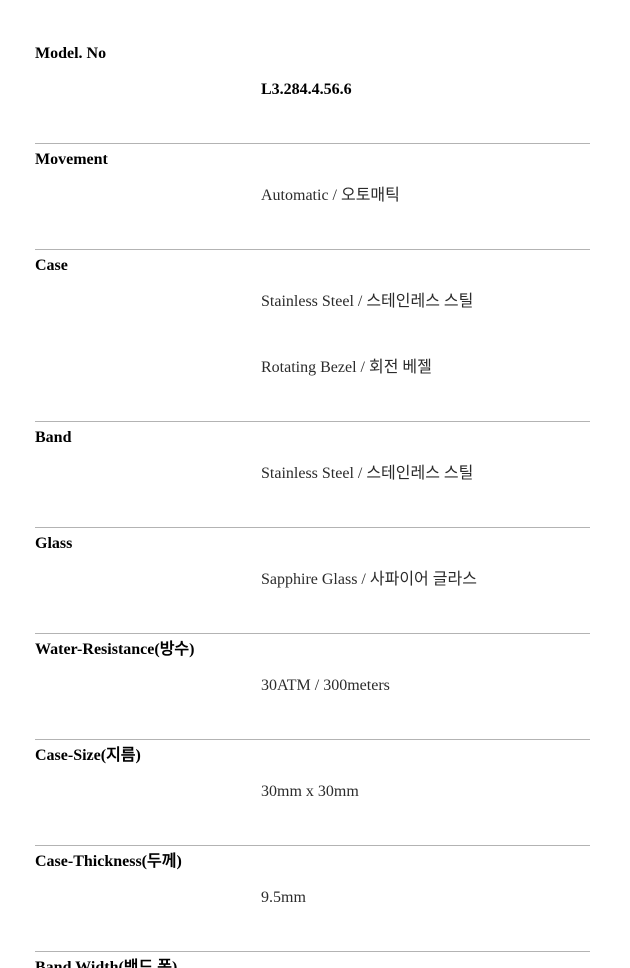  I want to click on spec-value-line: 30ATM / 300meters, so click(425, 686).